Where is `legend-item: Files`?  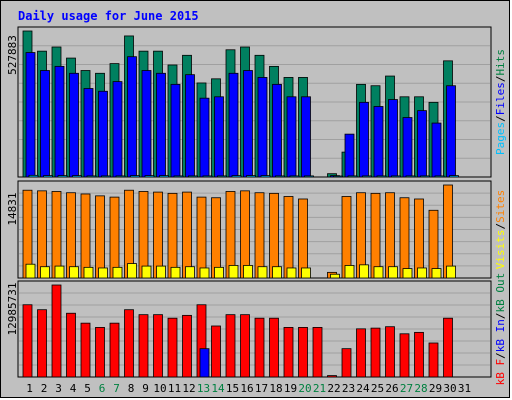
legend-item: Files is located at coordinates (500, 98).